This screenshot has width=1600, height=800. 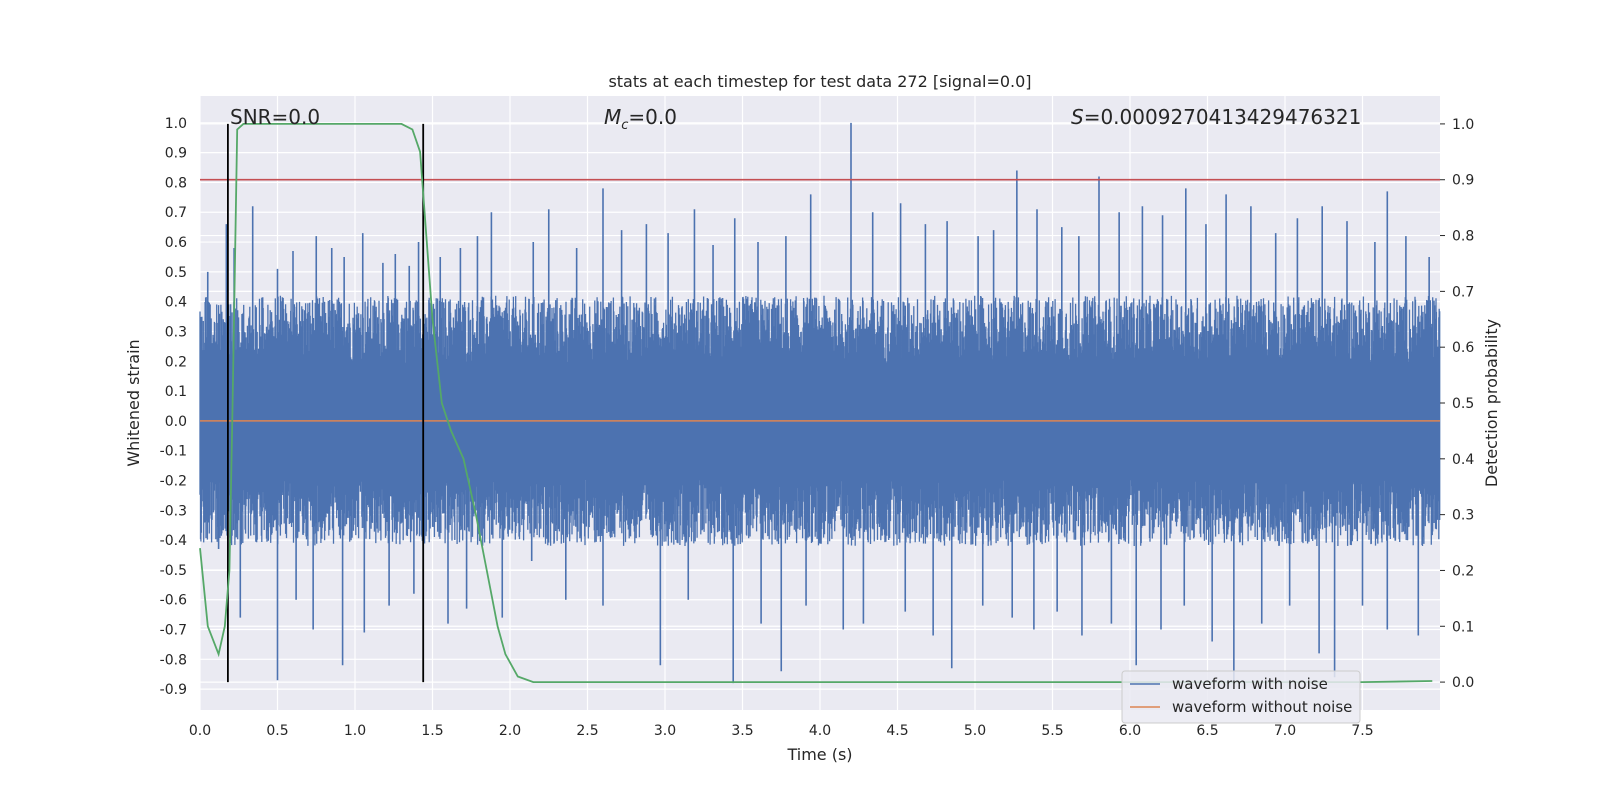 What do you see at coordinates (1207, 731) in the screenshot?
I see `x-tick-label: 6.5` at bounding box center [1207, 731].